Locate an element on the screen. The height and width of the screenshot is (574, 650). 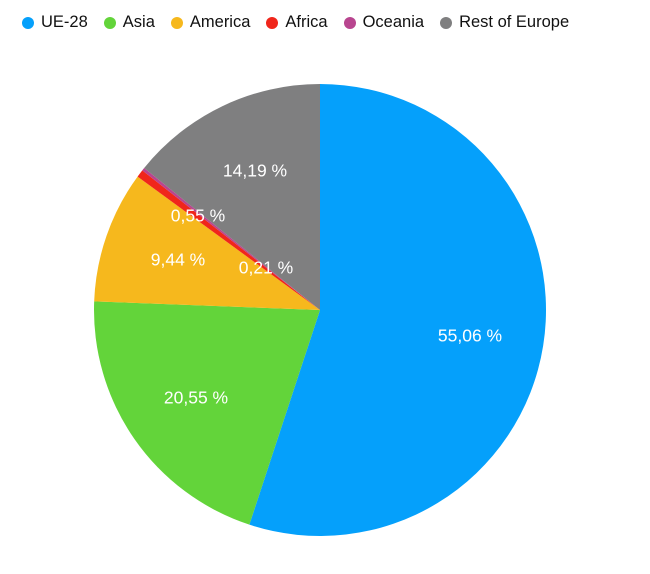
legend-item-rest-of-europe: Rest of Europe is located at coordinates (504, 22).